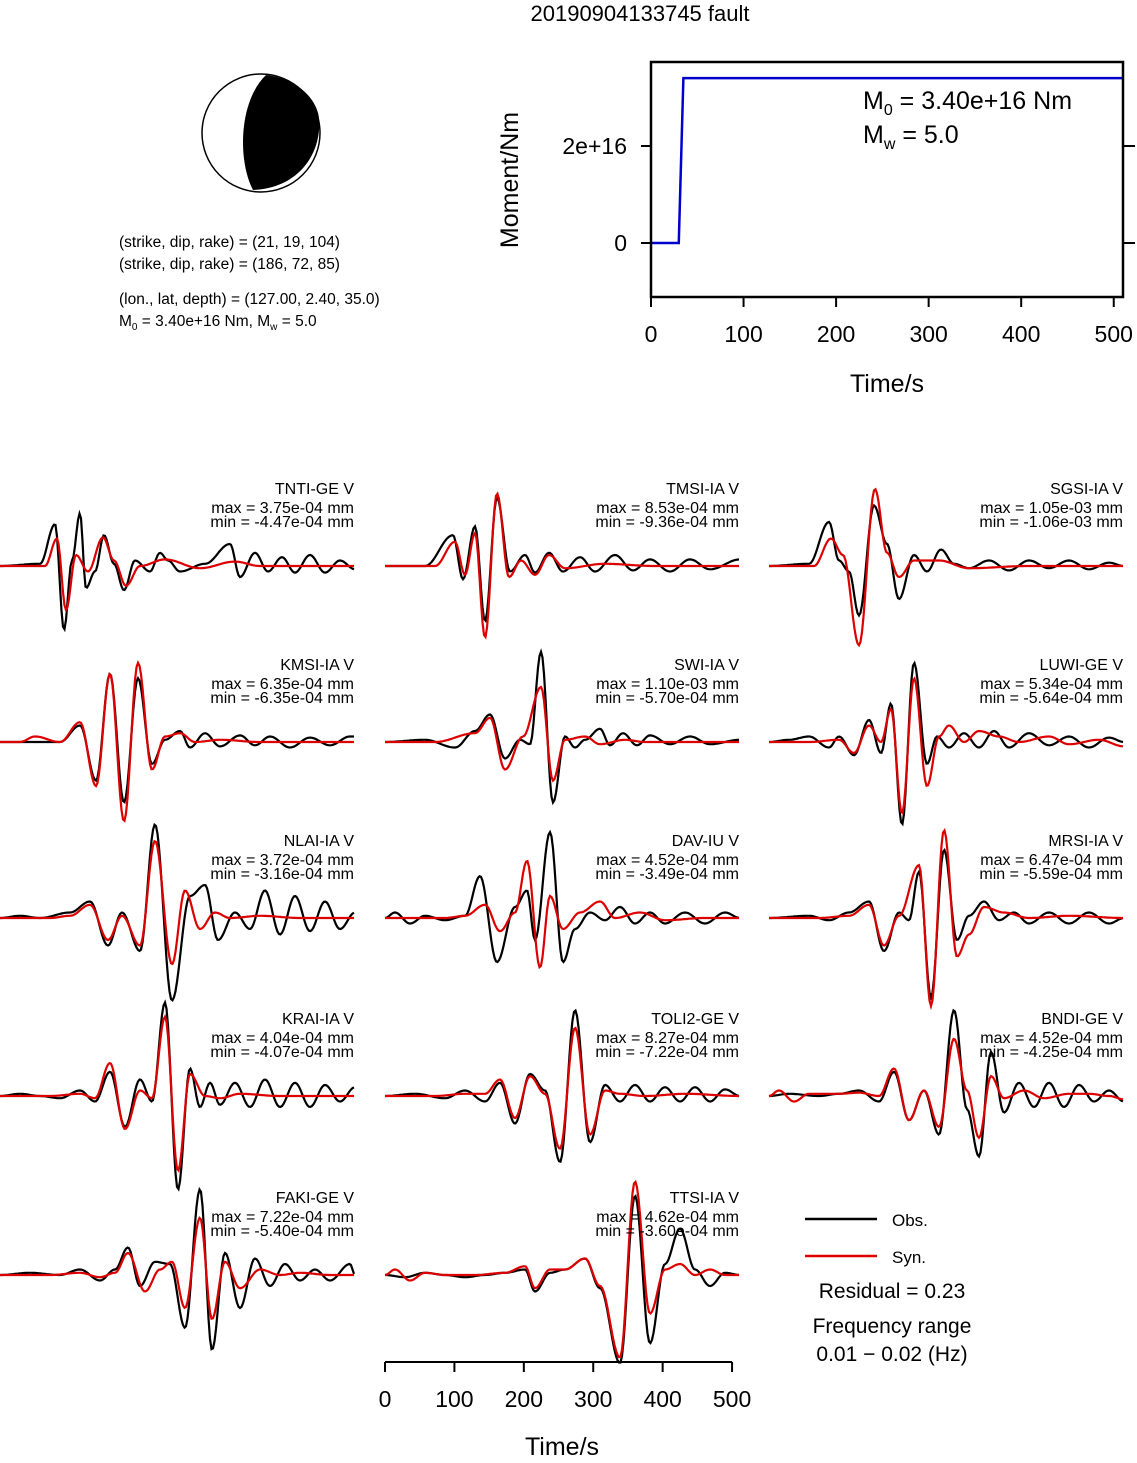 The height and width of the screenshot is (1463, 1137). I want to click on station-min-amplitude: min = -3.60e-04 mm, so click(667, 1231).